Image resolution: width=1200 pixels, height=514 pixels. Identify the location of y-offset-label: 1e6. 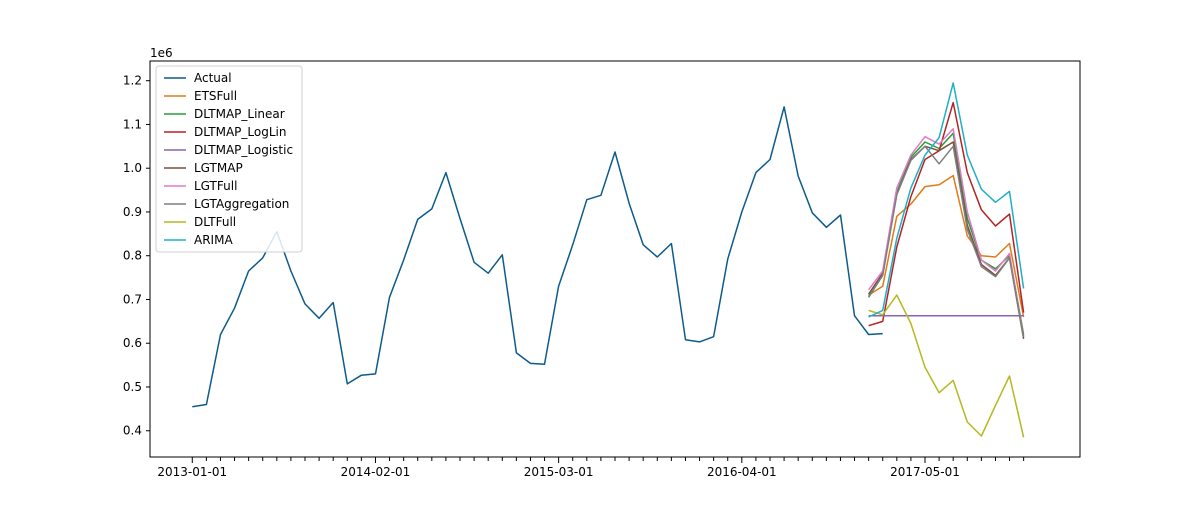
(161, 53).